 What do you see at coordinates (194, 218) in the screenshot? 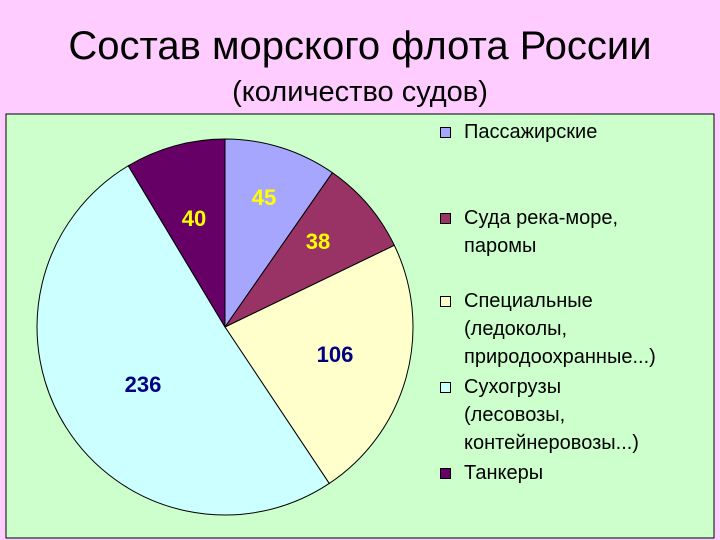
I see `slice-value-label: 40` at bounding box center [194, 218].